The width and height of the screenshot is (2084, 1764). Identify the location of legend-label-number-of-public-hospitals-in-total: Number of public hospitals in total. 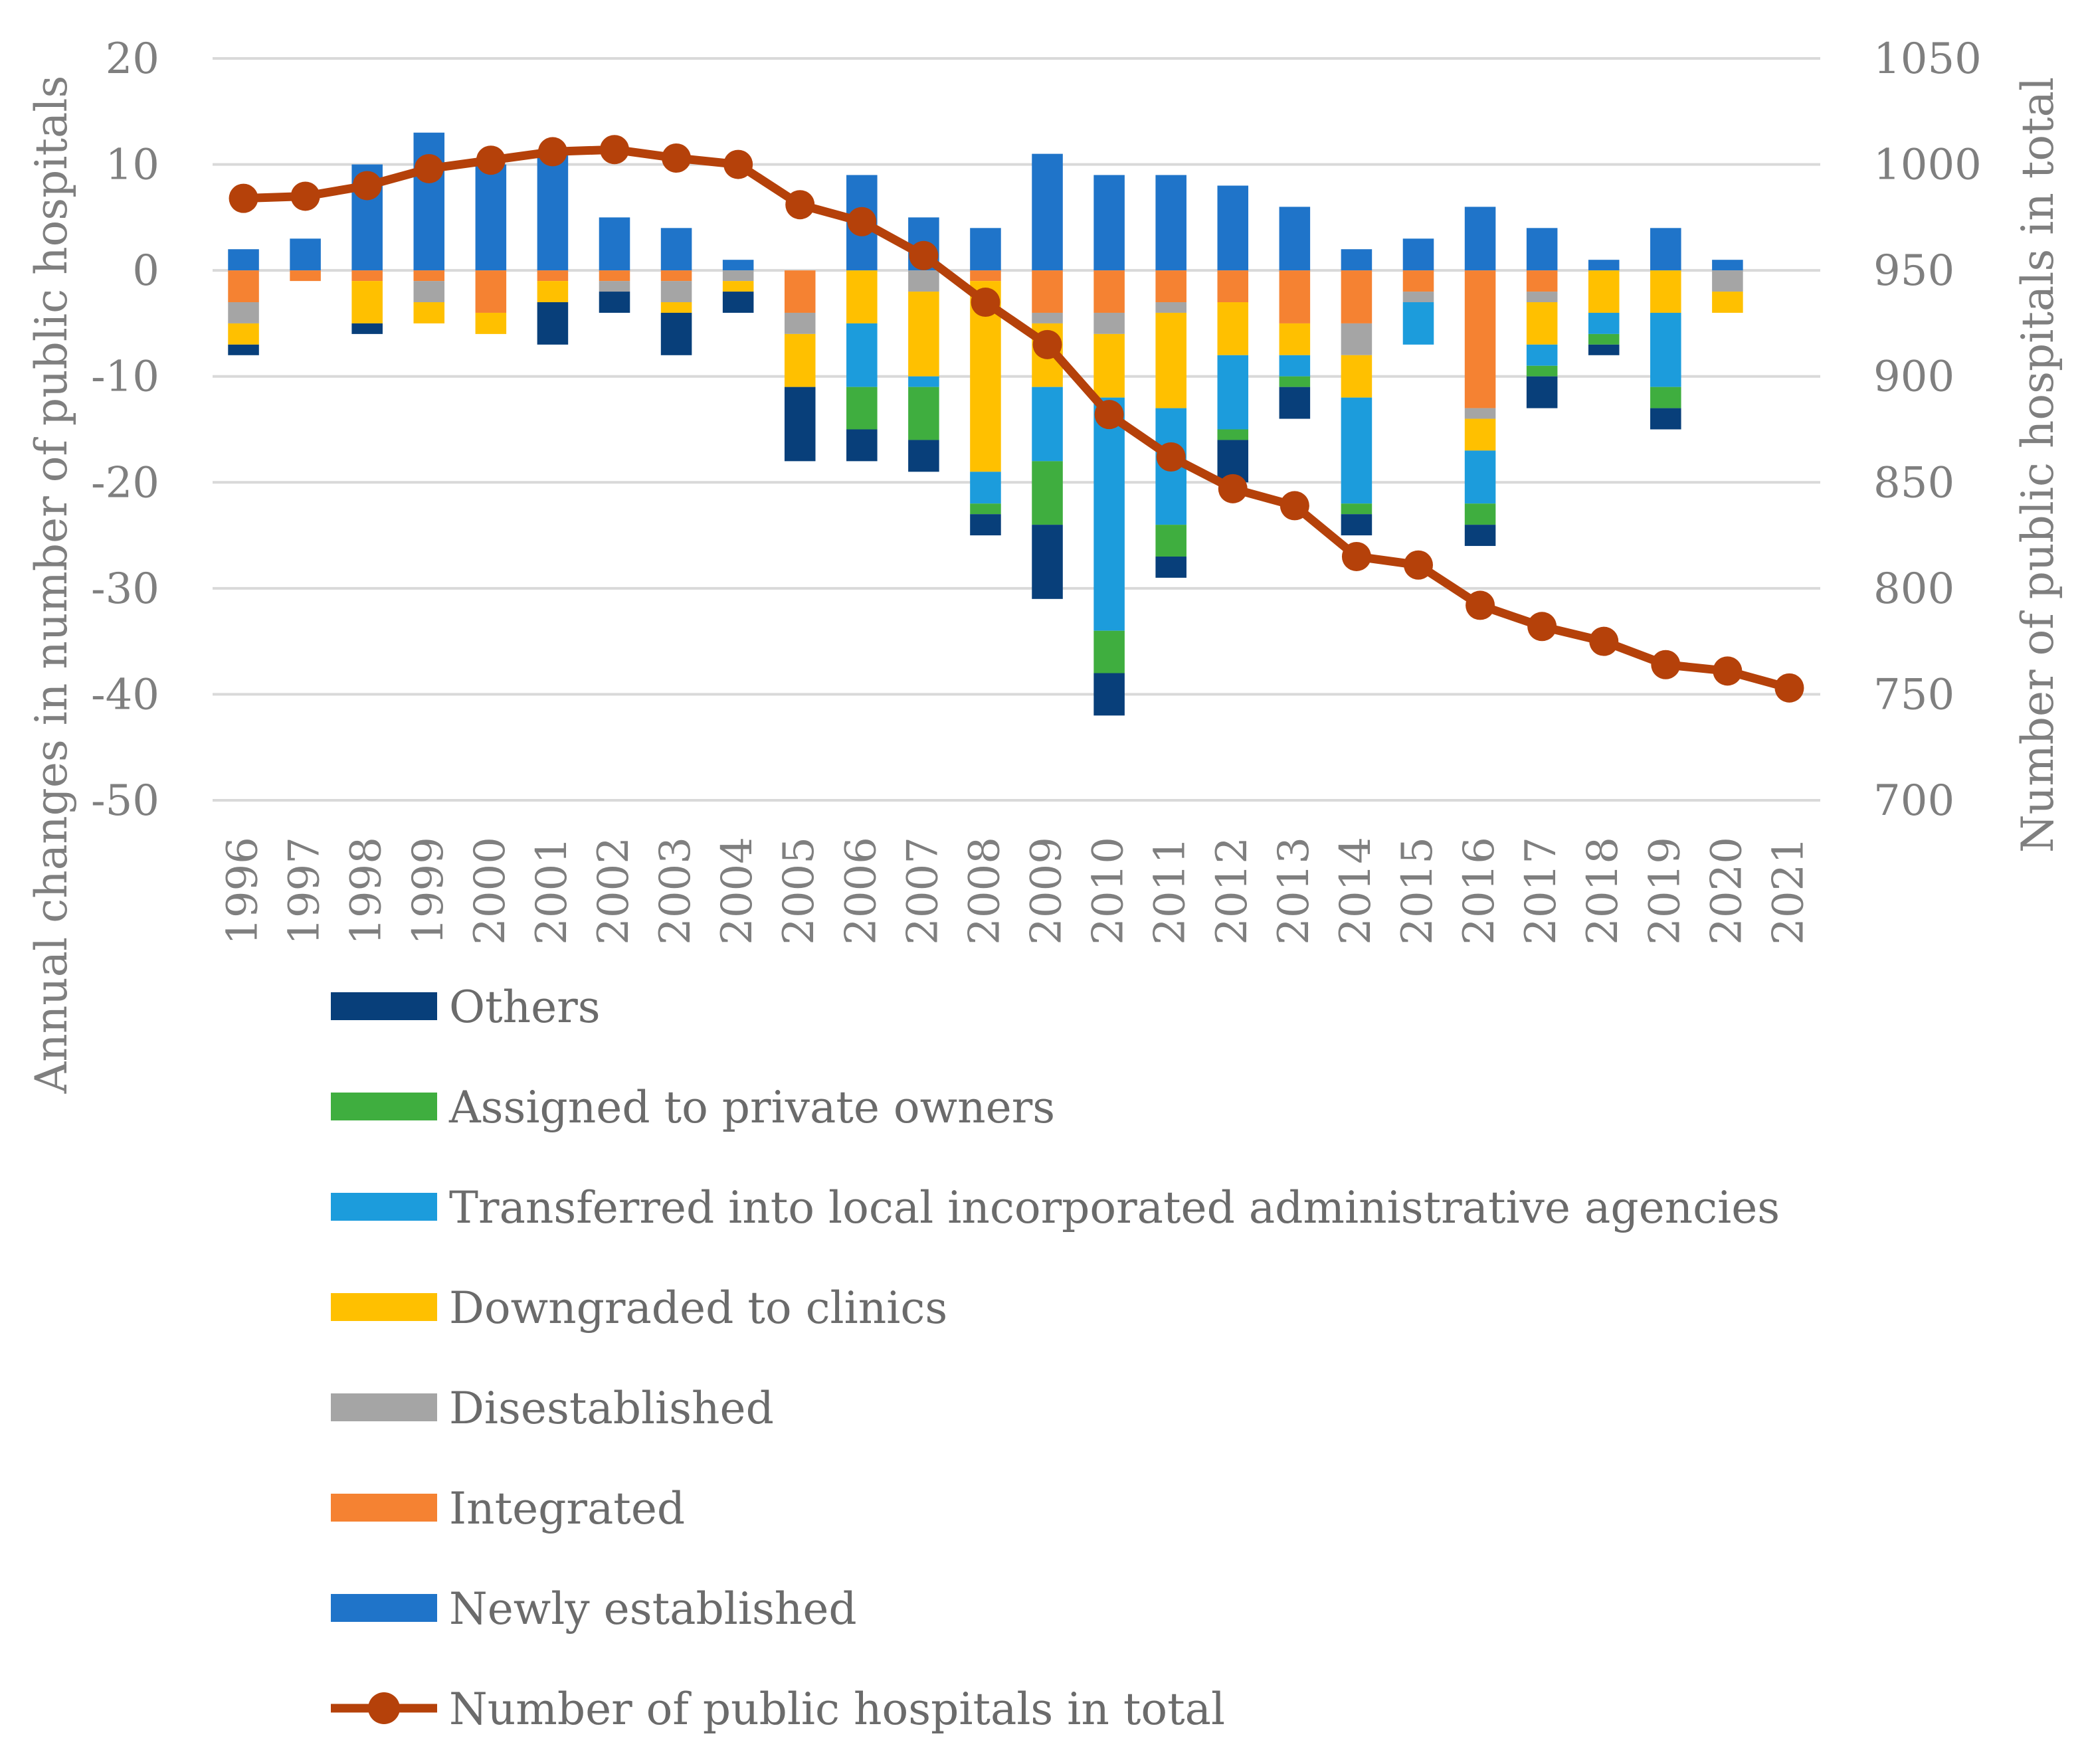
(837, 1710).